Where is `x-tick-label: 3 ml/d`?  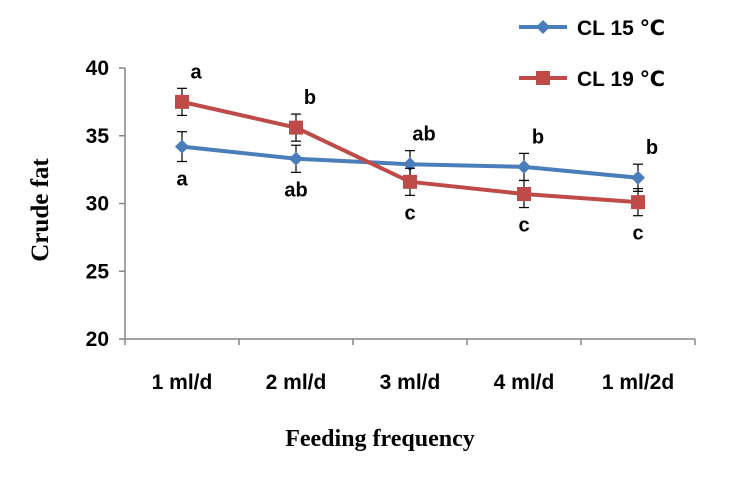 x-tick-label: 3 ml/d is located at coordinates (410, 382).